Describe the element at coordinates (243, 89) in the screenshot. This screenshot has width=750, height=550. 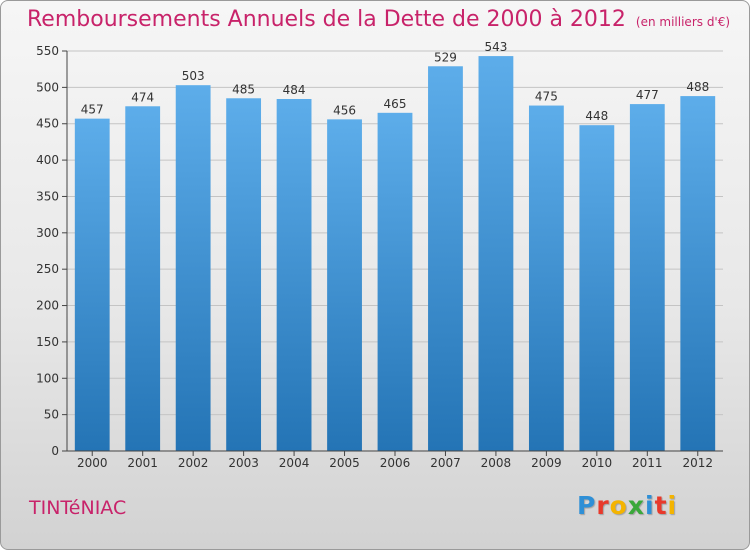
I see `value-label: 485` at that location.